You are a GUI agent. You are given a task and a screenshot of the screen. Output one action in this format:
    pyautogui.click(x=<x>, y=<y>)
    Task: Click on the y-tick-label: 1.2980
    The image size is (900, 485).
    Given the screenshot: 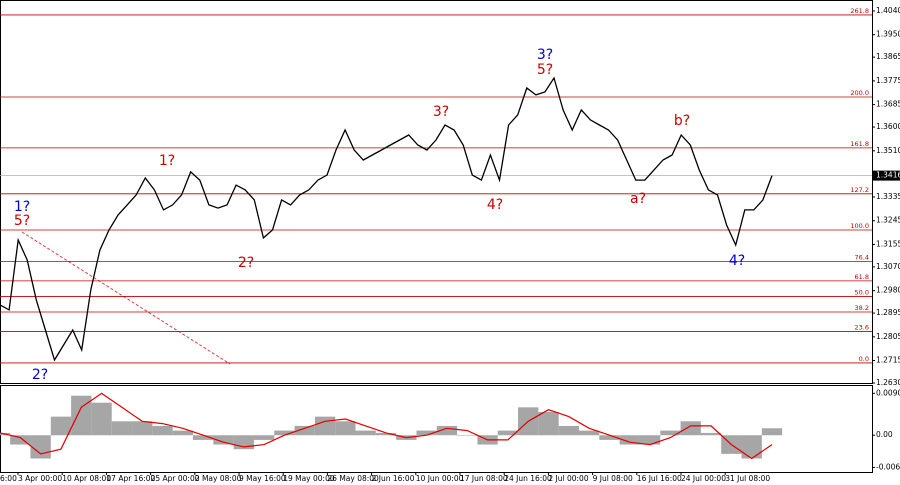 What is the action you would take?
    pyautogui.click(x=888, y=290)
    